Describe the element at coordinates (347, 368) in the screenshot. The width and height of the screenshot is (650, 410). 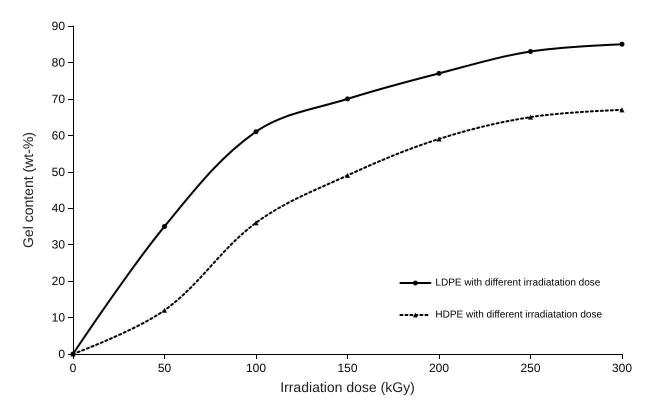
I see `x-tick-label: 150` at that location.